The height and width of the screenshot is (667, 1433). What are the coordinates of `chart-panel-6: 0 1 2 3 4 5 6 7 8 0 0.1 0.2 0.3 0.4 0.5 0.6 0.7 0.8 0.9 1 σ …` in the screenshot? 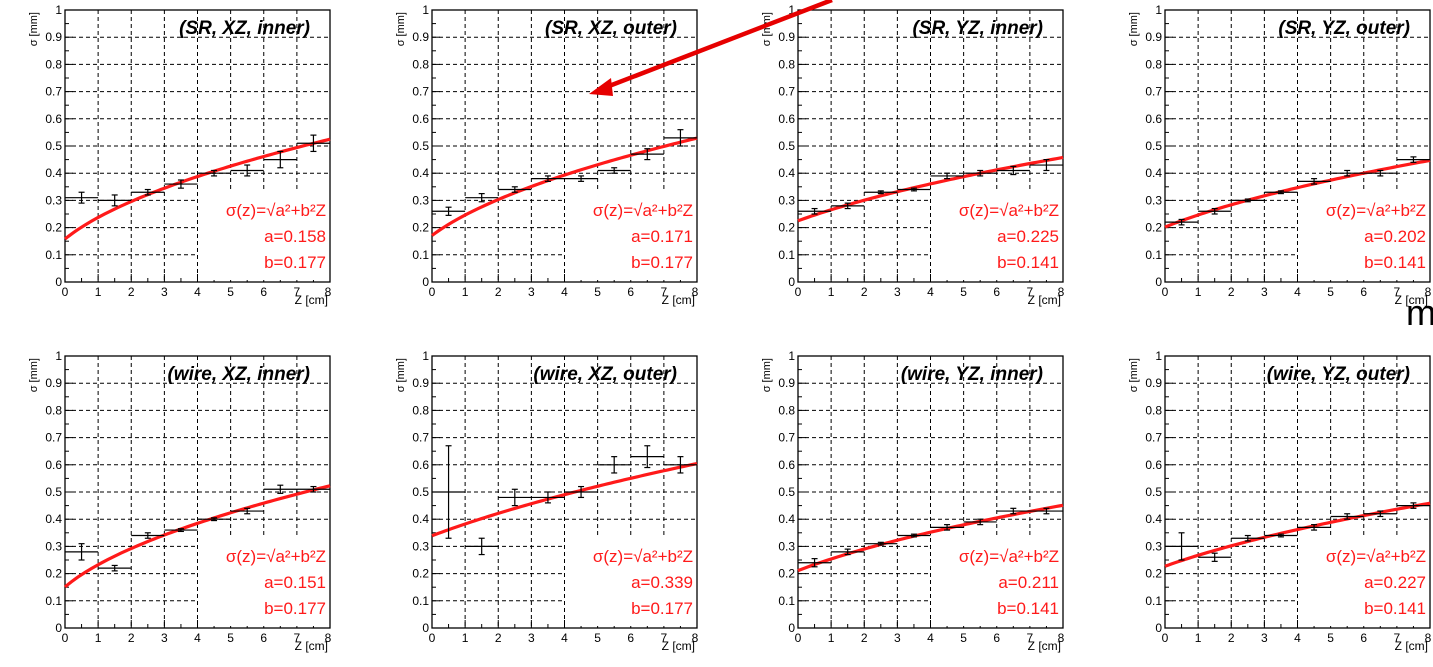 It's located at (547, 501).